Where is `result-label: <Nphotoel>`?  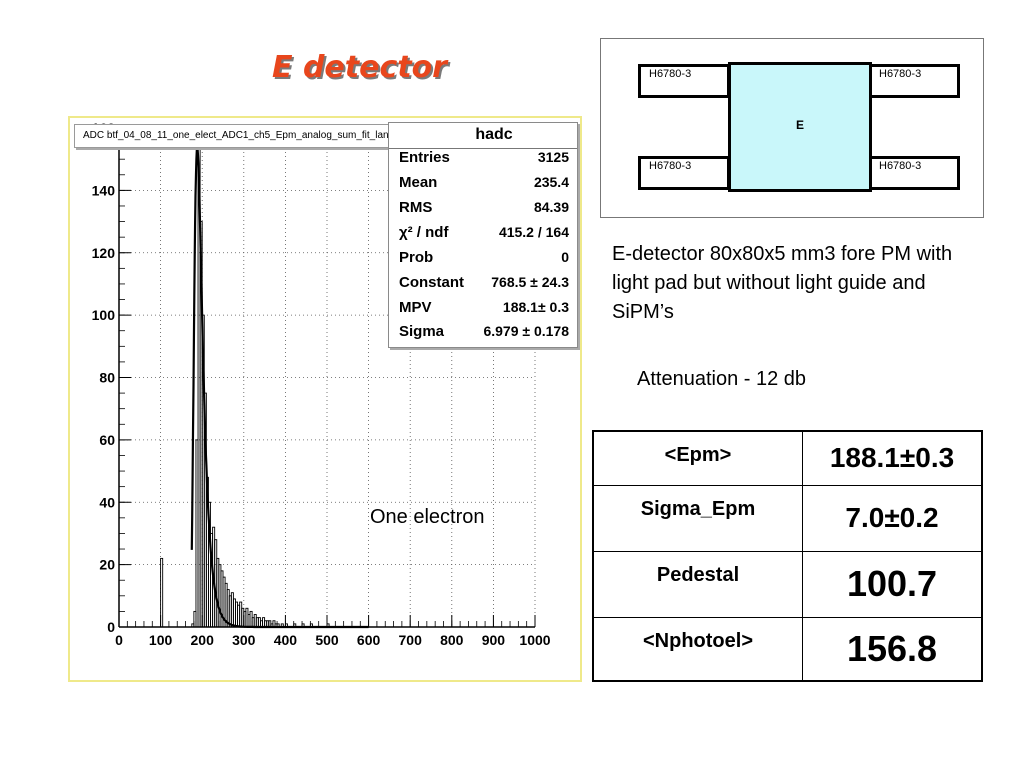
result-label: <Nphotoel> is located at coordinates (697, 649).